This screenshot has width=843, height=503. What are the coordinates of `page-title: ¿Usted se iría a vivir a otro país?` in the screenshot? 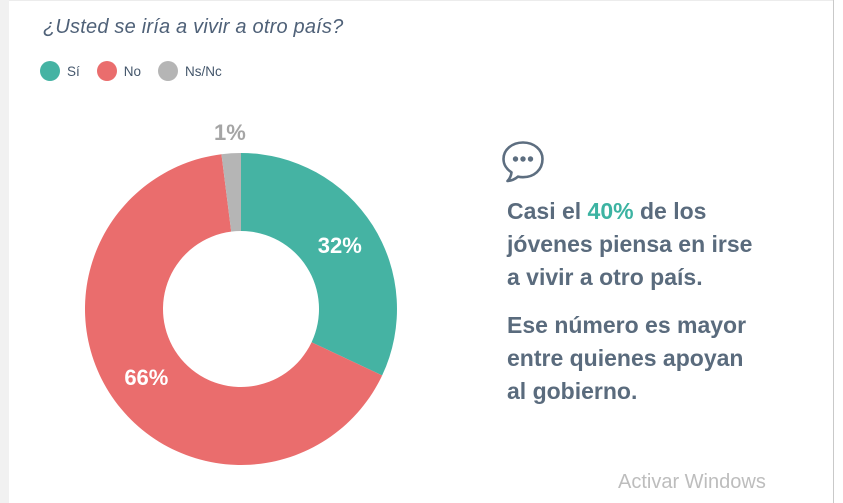 It's located at (193, 27).